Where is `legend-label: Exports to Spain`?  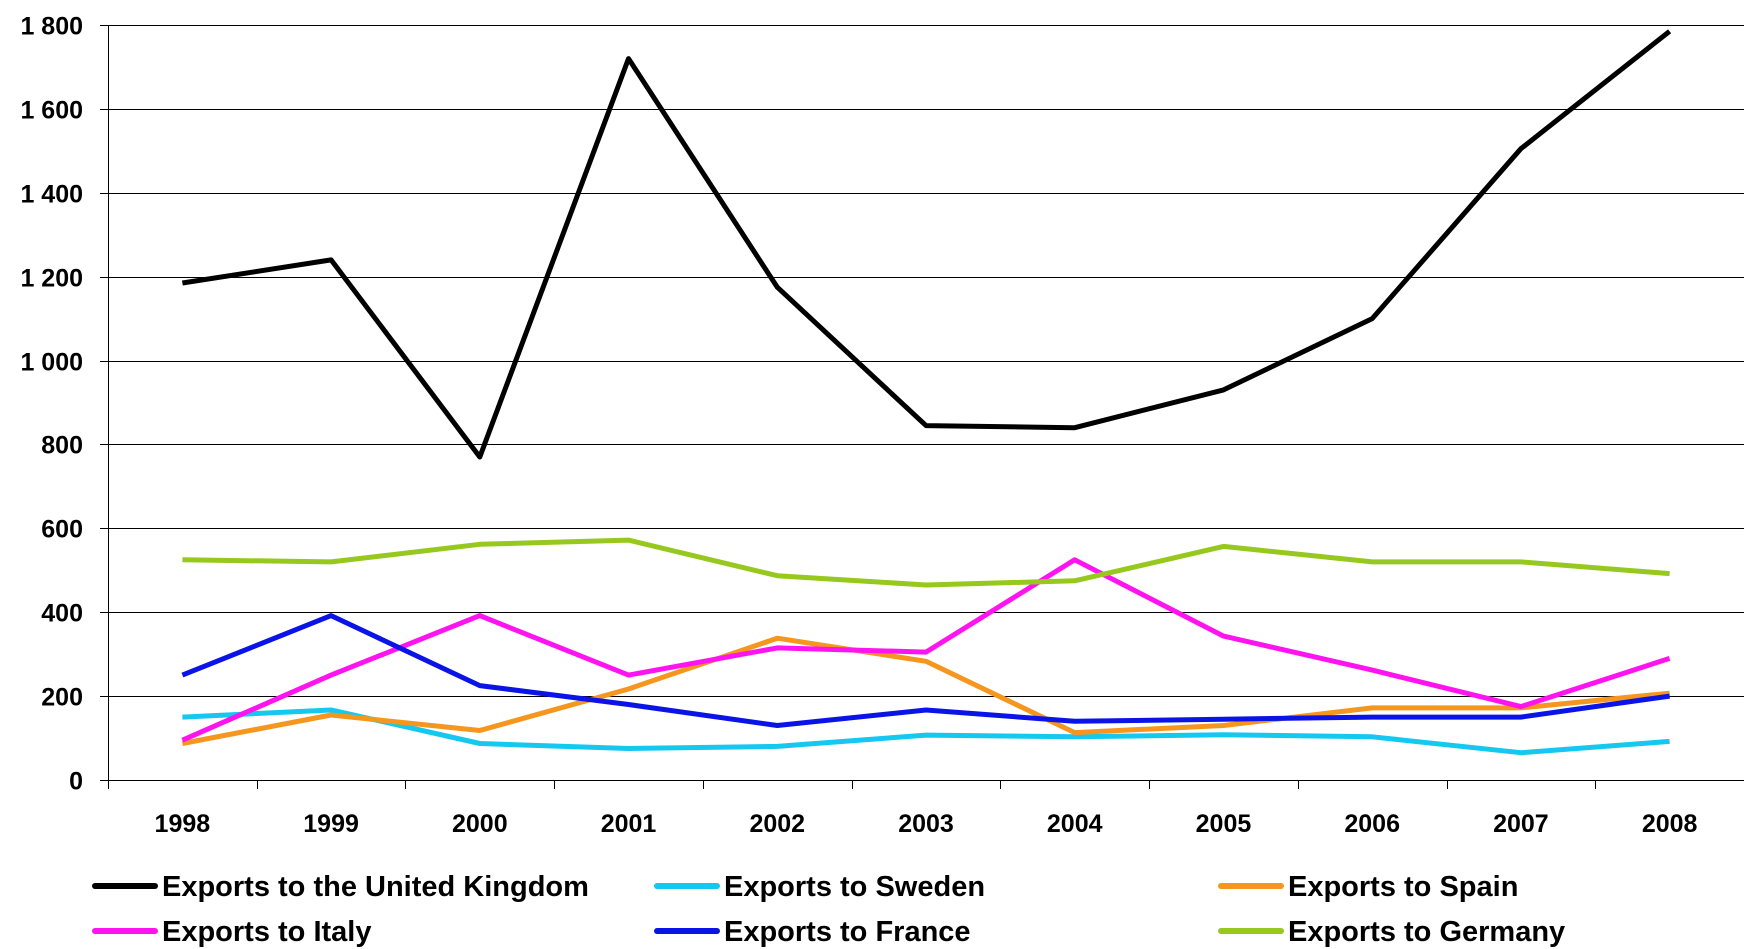
legend-label: Exports to Spain is located at coordinates (1403, 887).